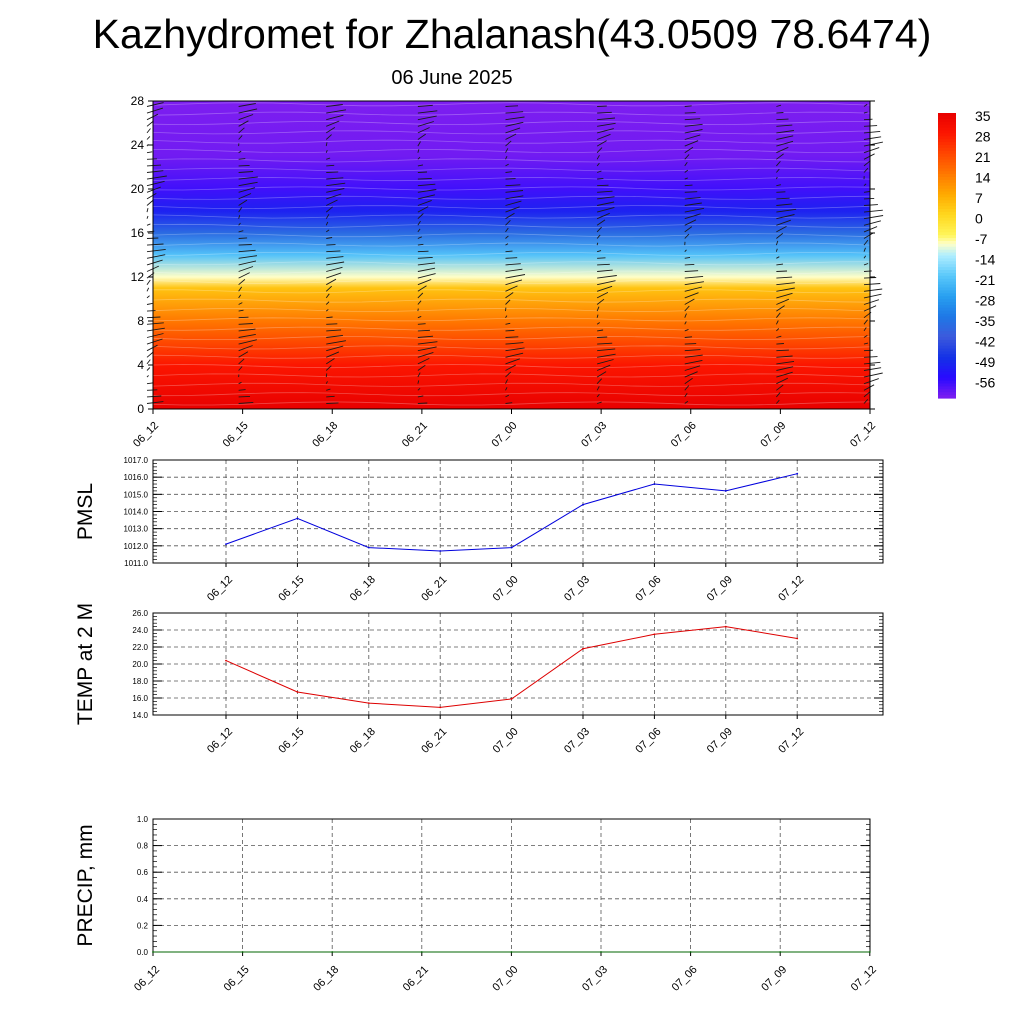 This screenshot has width=1024, height=1024. I want to click on panel-ytick-label: 1015.0, so click(136, 494).